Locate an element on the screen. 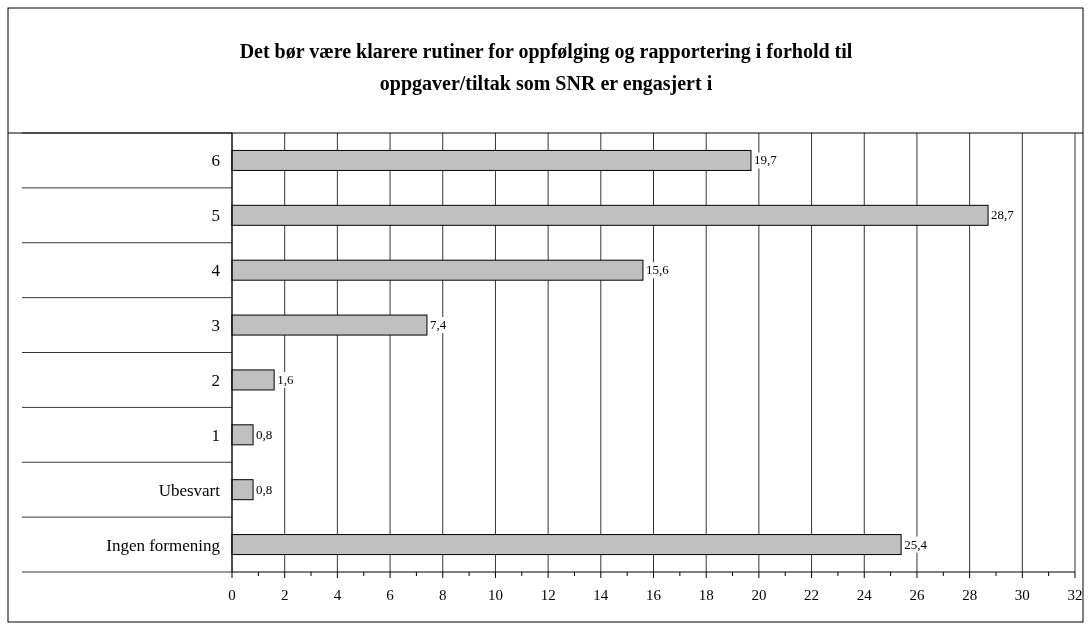 The width and height of the screenshot is (1091, 633). x-tick-label: 2 is located at coordinates (284, 595).